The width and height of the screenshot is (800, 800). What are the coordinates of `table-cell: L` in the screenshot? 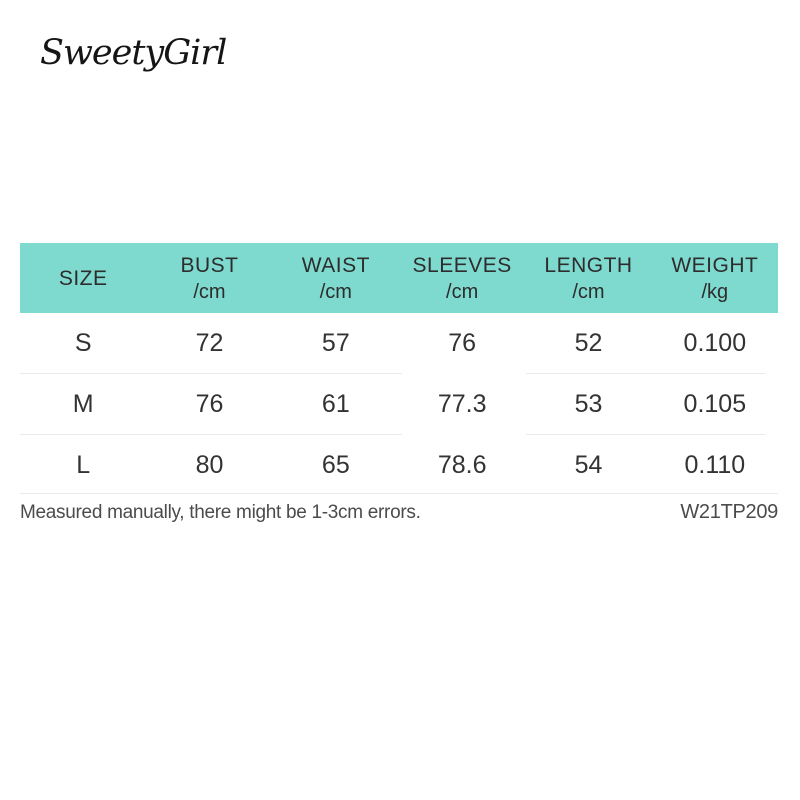 It's located at (83, 464).